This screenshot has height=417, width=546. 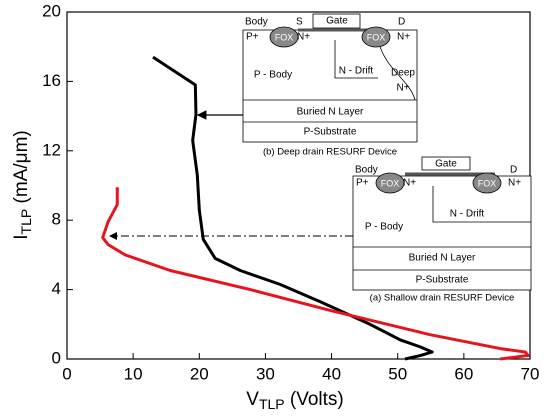 I want to click on y-tick-label: 8, so click(x=56, y=219).